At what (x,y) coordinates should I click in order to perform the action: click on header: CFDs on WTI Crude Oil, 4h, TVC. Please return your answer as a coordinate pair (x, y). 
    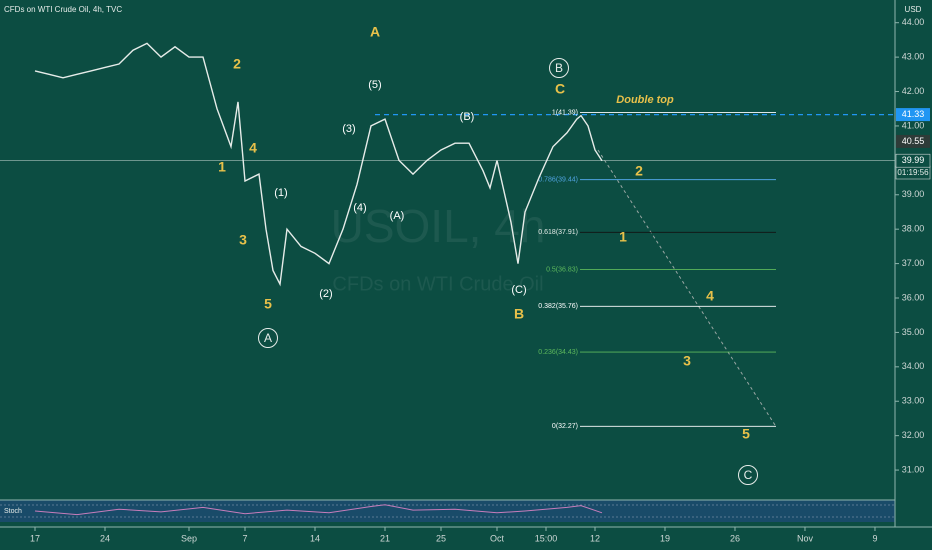
    Looking at the image, I should click on (63, 9).